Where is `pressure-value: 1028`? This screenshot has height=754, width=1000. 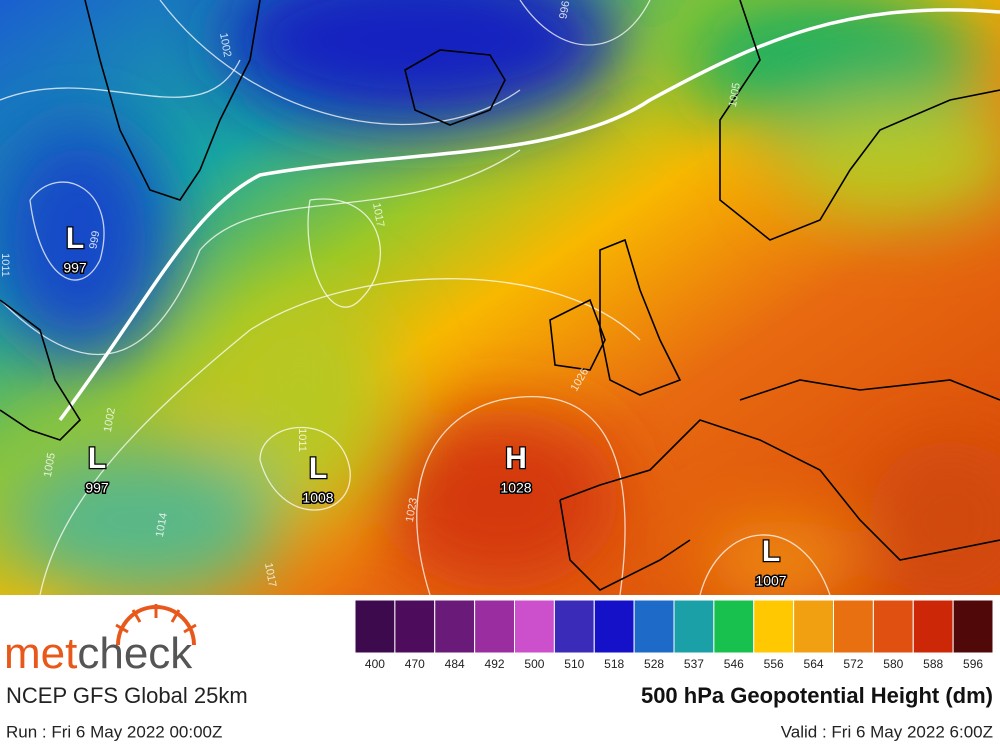 pressure-value: 1028 is located at coordinates (515, 488).